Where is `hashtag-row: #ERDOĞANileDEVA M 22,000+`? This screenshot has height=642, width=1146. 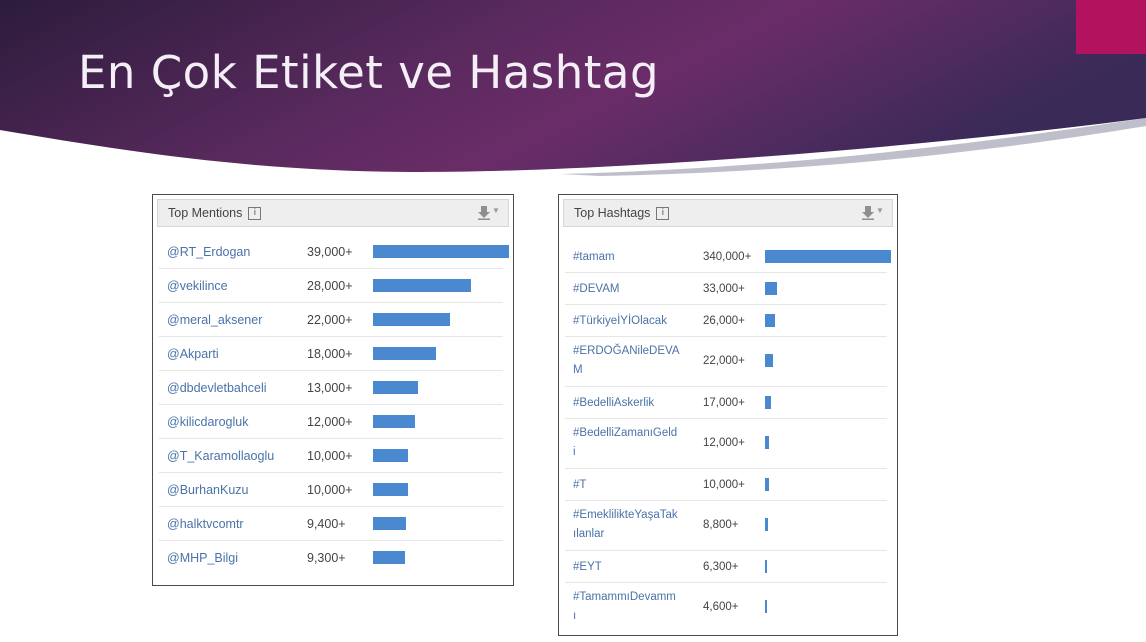
hashtag-row: #ERDOĞANileDEVA M 22,000+ is located at coordinates (726, 362).